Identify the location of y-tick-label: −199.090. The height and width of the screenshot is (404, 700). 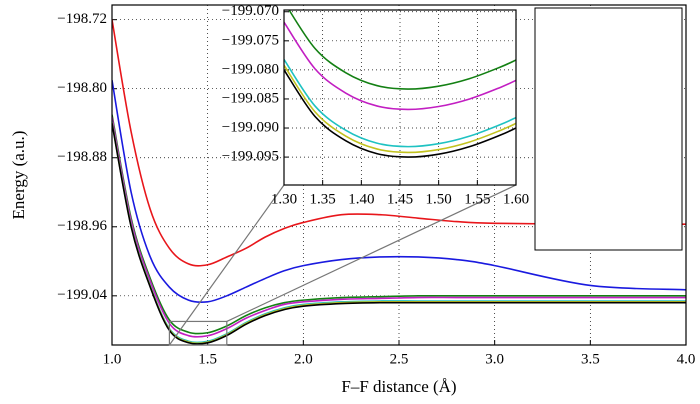
(250, 127).